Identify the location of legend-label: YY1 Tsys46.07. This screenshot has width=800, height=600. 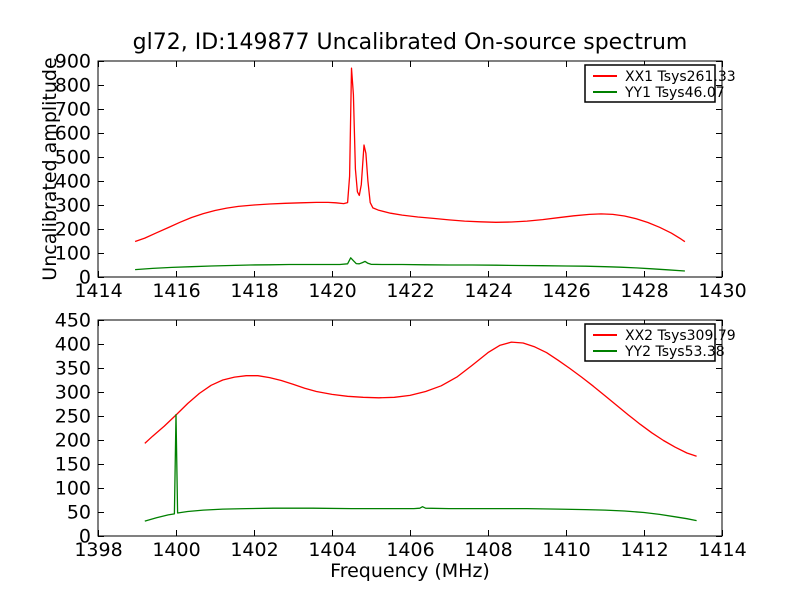
(674, 93).